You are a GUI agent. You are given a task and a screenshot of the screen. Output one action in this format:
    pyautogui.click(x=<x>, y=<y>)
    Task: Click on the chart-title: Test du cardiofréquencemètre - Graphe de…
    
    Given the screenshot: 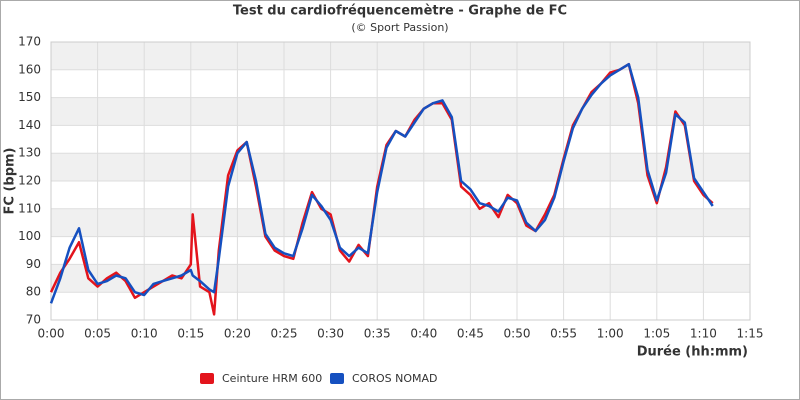 What is the action you would take?
    pyautogui.click(x=400, y=11)
    